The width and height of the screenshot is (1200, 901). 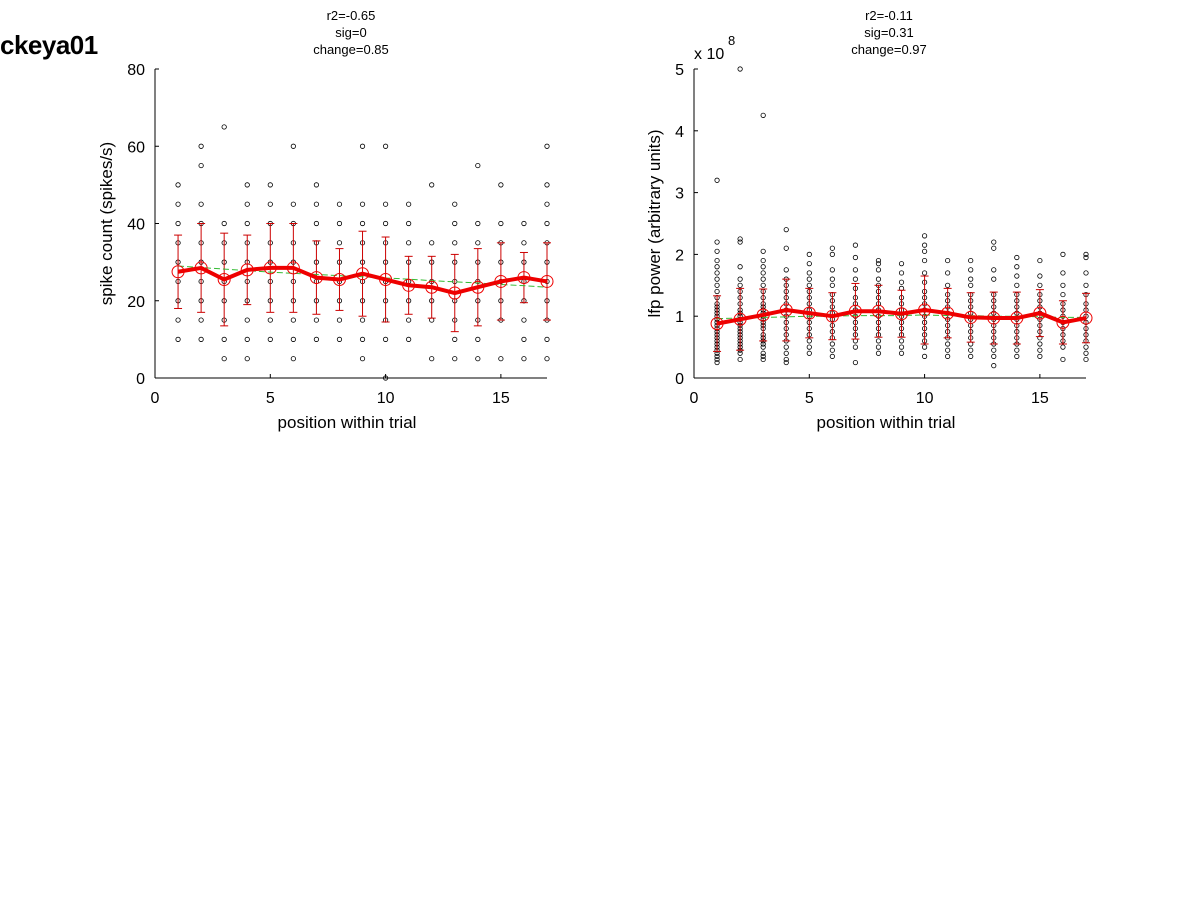 What do you see at coordinates (106, 223) in the screenshot?
I see `y-axis-label: spike count (spikes/s)` at bounding box center [106, 223].